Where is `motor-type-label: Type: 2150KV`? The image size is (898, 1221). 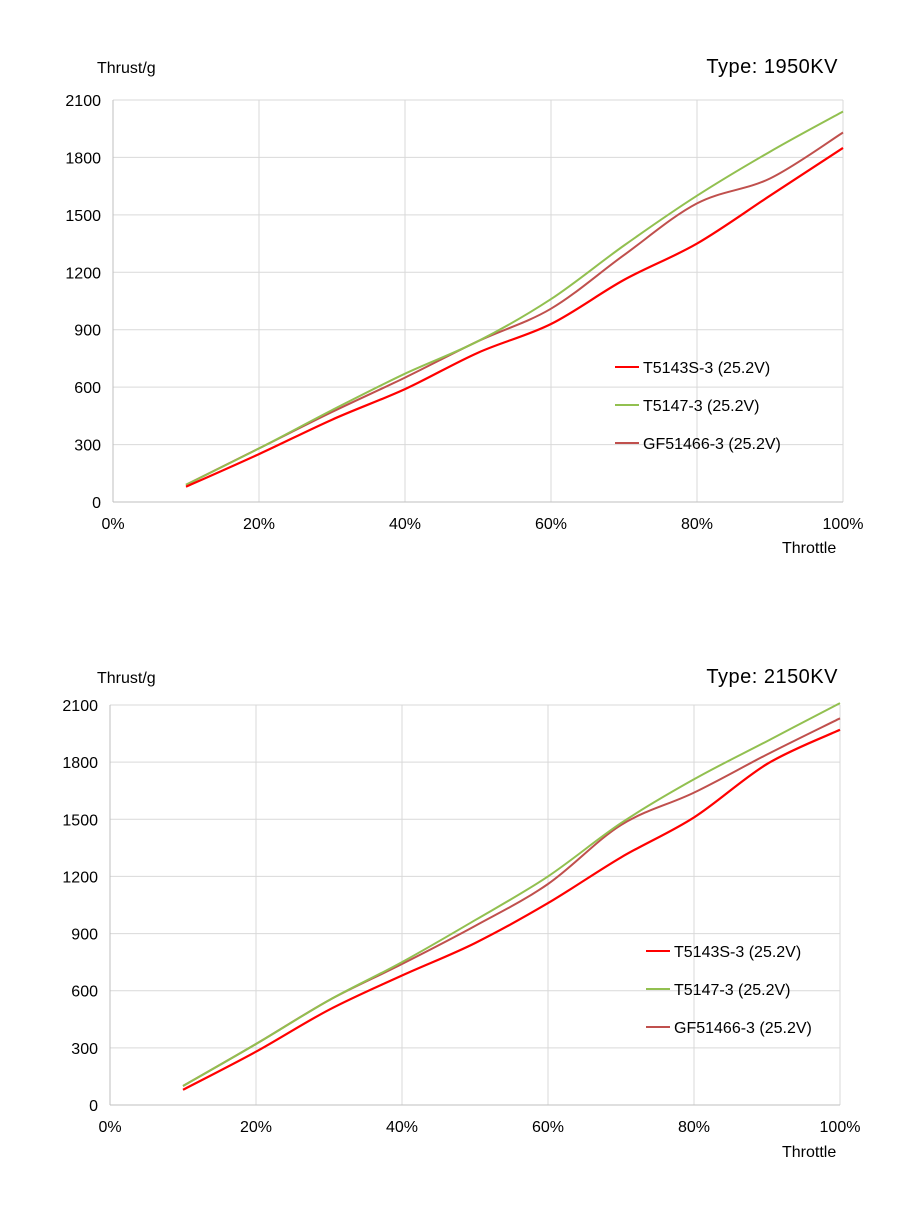 motor-type-label: Type: 2150KV is located at coordinates (772, 677).